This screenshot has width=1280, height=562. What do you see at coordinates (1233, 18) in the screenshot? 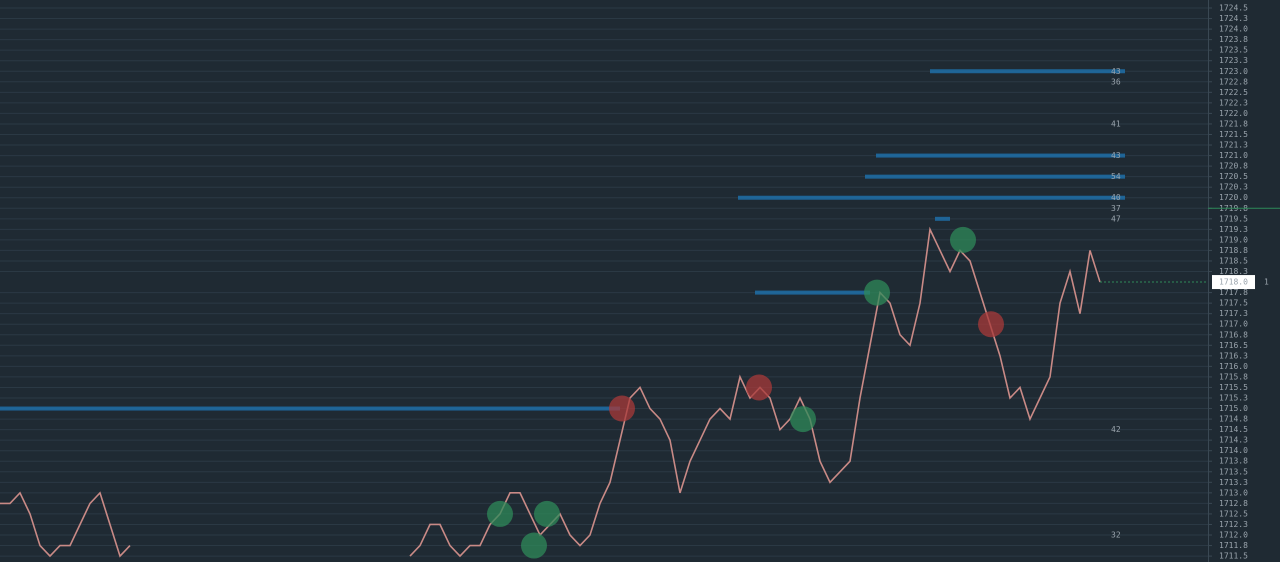
I see `y-tick-label: 1724.3` at bounding box center [1233, 18].